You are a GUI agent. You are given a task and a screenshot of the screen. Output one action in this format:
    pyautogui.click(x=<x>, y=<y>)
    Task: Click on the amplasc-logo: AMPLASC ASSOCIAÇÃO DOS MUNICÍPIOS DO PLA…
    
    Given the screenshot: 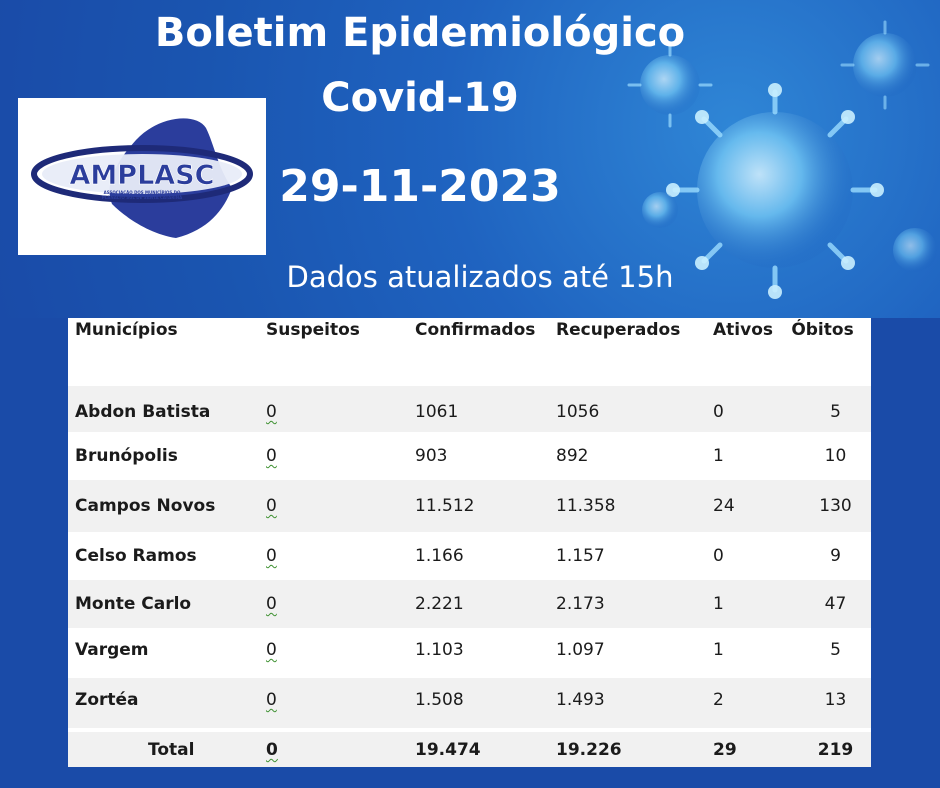 What is the action you would take?
    pyautogui.click(x=142, y=176)
    